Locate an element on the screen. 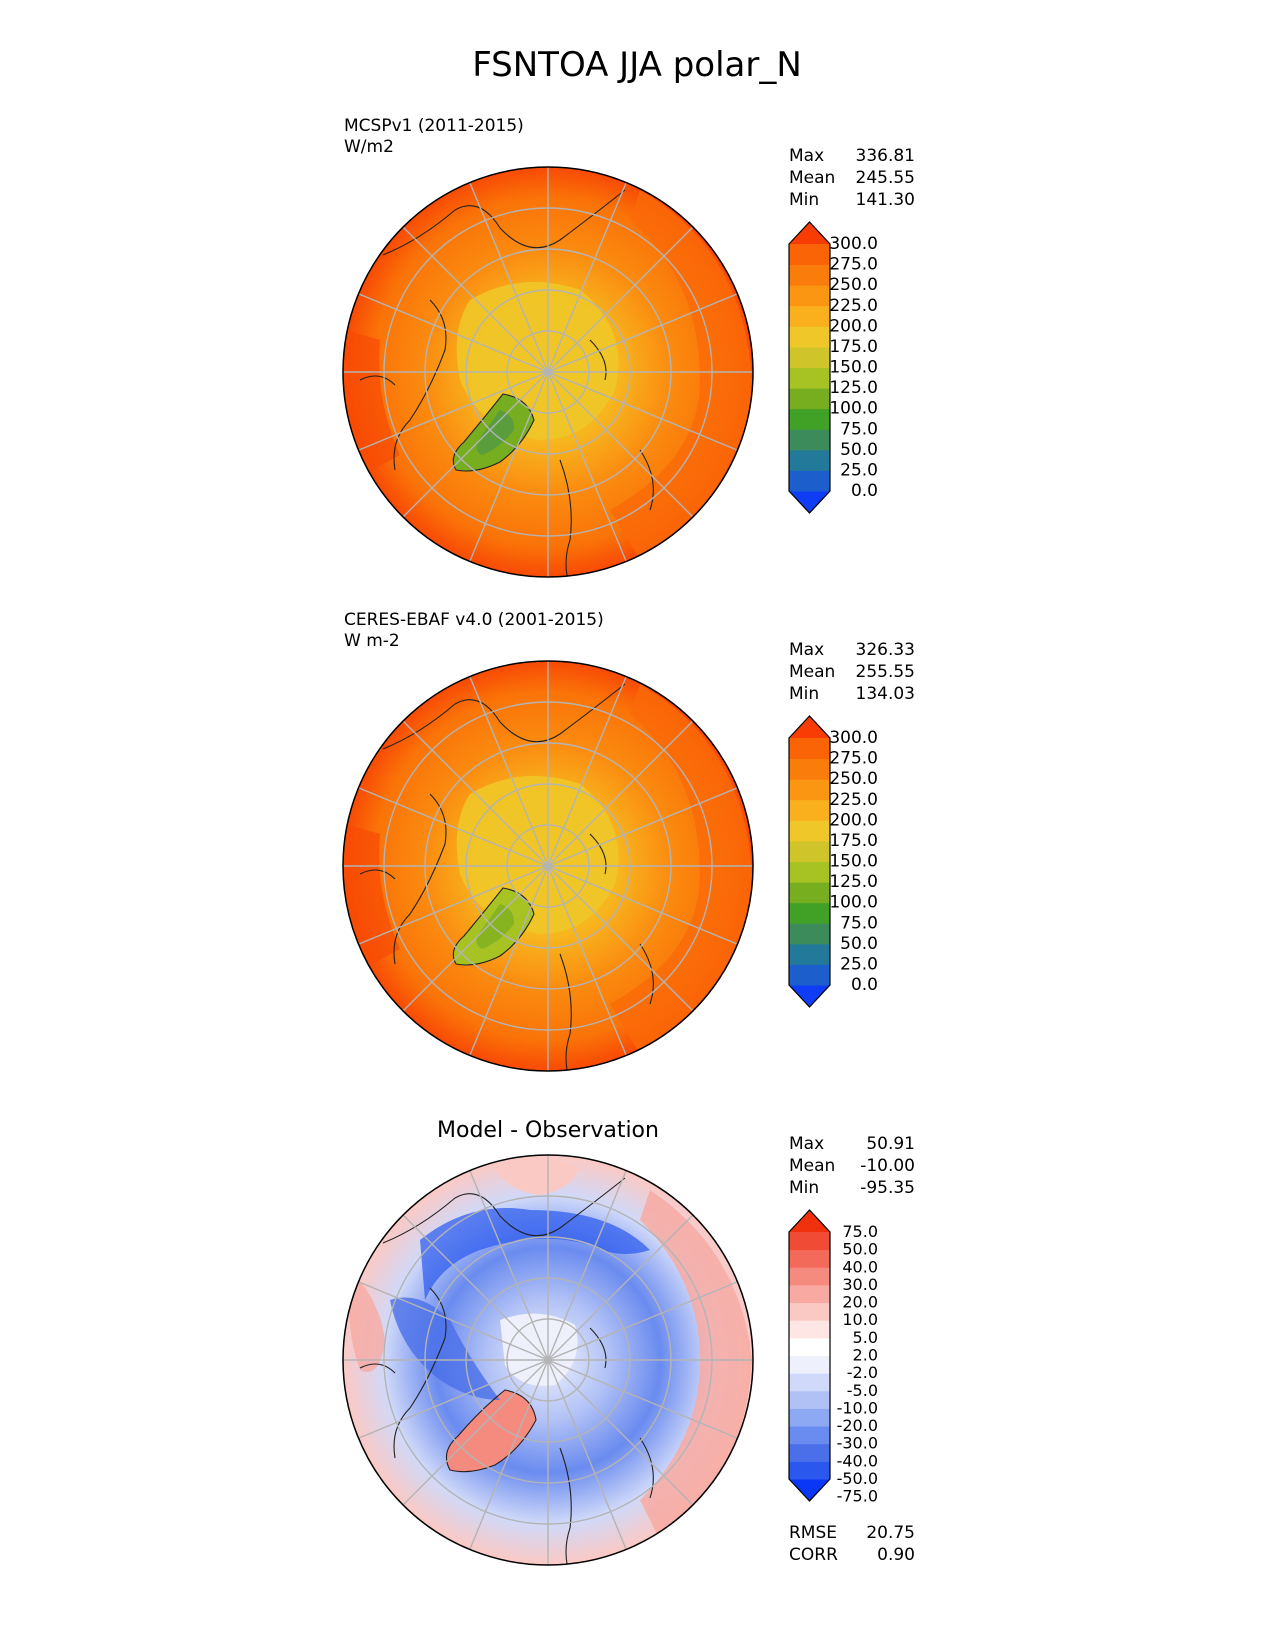 The height and width of the screenshot is (1650, 1275). stat-value: 141.30 is located at coordinates (885, 200).